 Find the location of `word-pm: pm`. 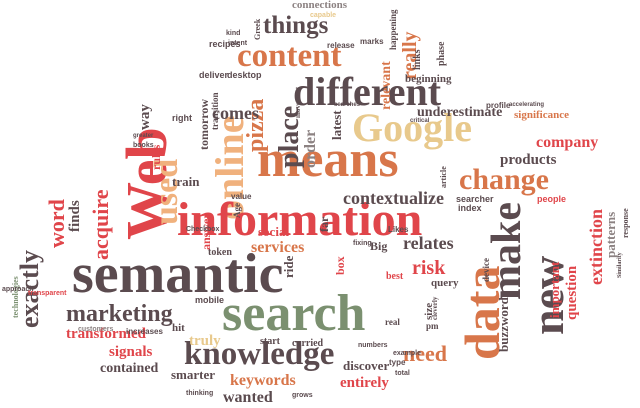

word-pm: pm is located at coordinates (432, 326).